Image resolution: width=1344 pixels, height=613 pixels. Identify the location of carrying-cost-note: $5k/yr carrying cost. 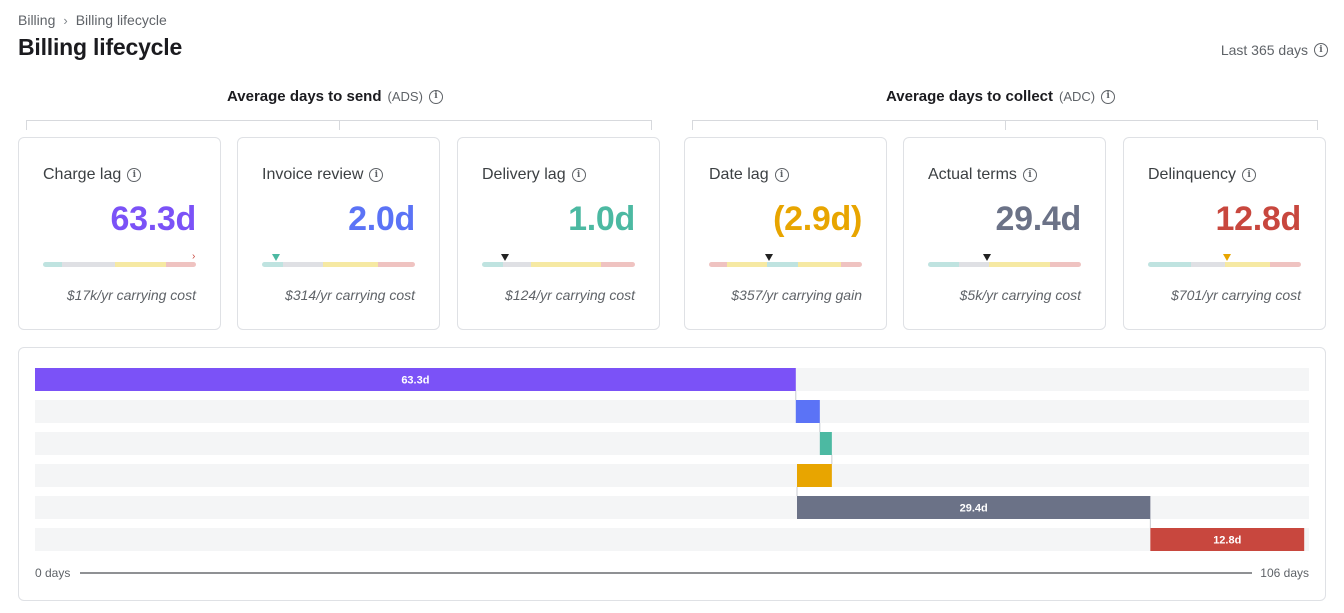
(1020, 295).